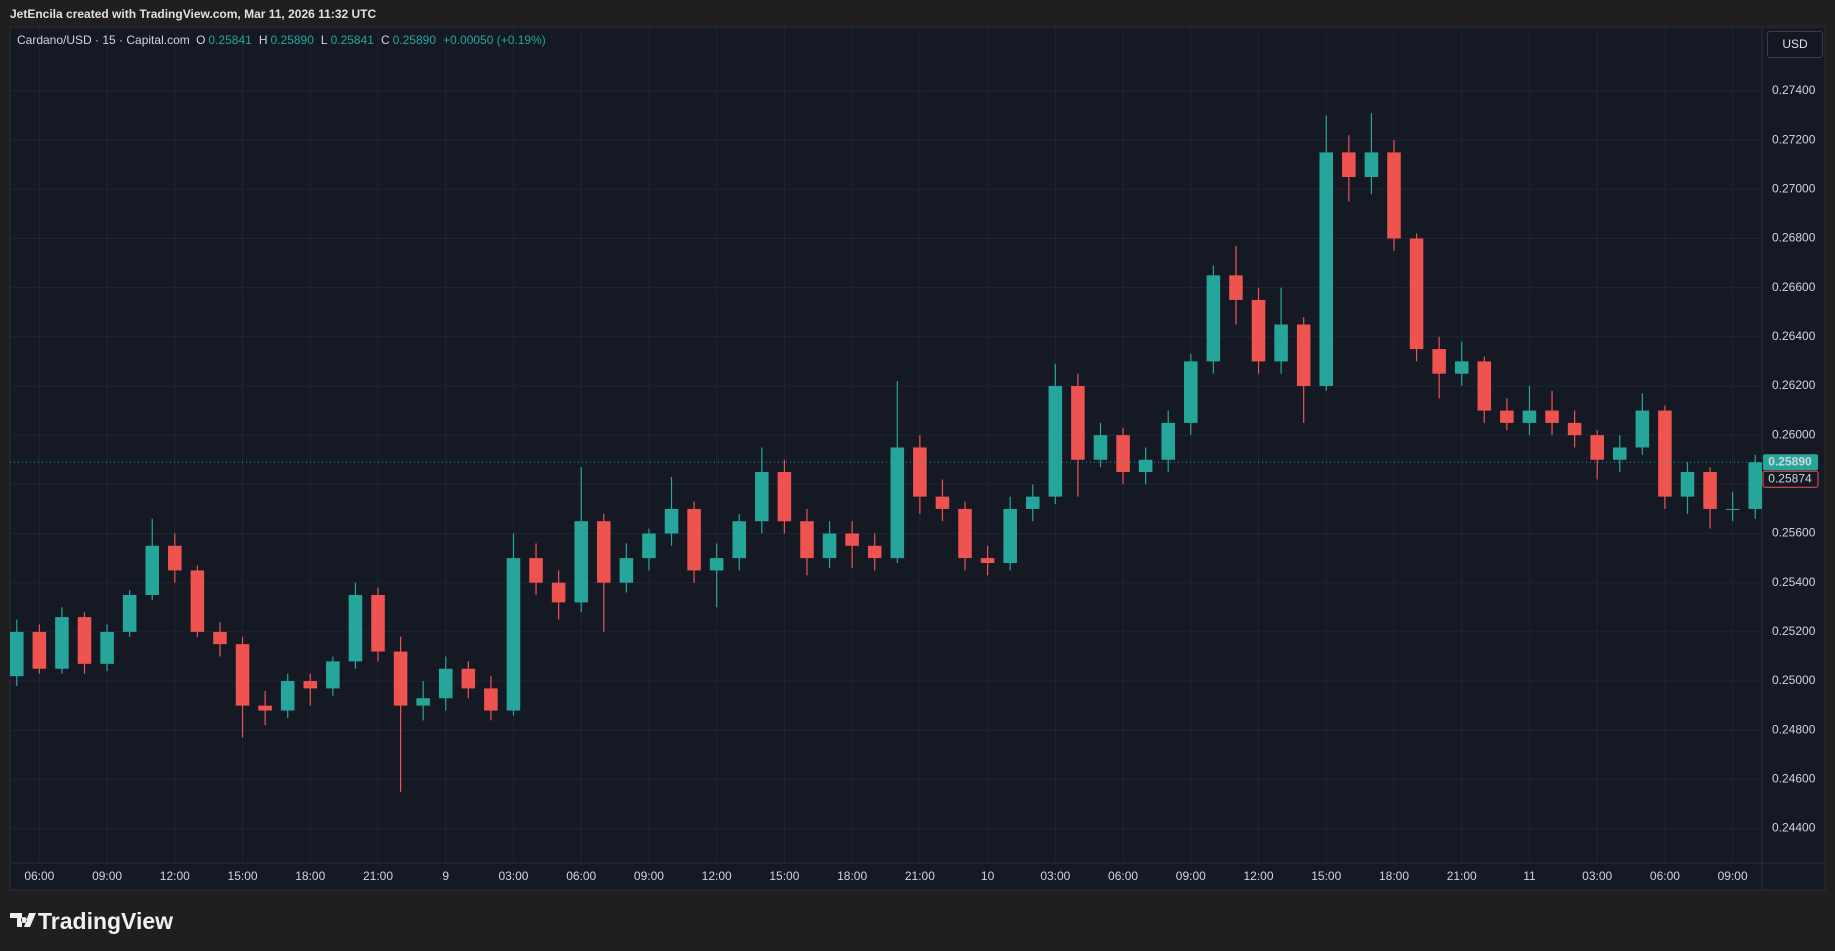  Describe the element at coordinates (1790, 462) in the screenshot. I see `last-price-tag` at that location.